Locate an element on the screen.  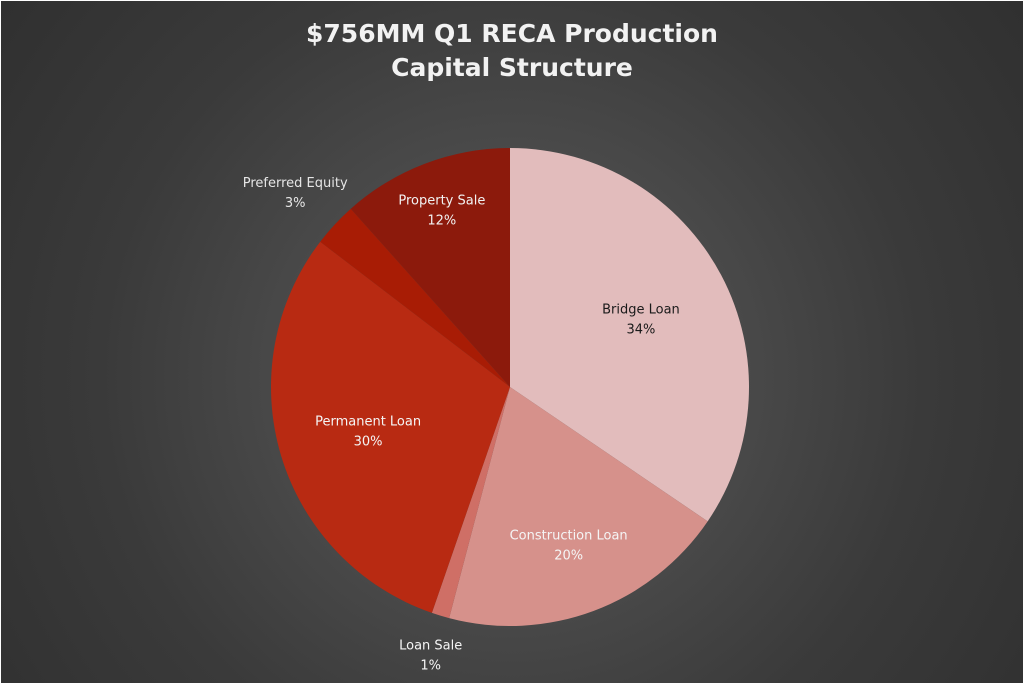
pie-slice-loan-sale is located at coordinates (470, 503).